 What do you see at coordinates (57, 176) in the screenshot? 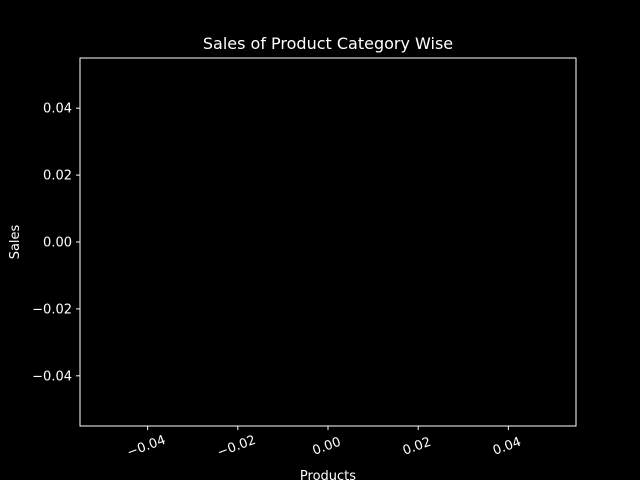
I see `y-tick-label: 0.02` at bounding box center [57, 176].